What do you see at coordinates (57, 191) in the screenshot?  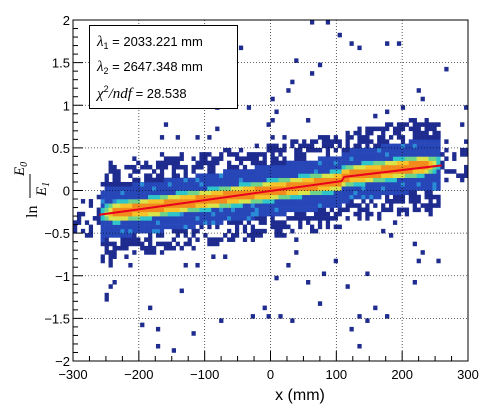 I see `y-tick-labels: −2−1.5−1−0.500.511.52` at bounding box center [57, 191].